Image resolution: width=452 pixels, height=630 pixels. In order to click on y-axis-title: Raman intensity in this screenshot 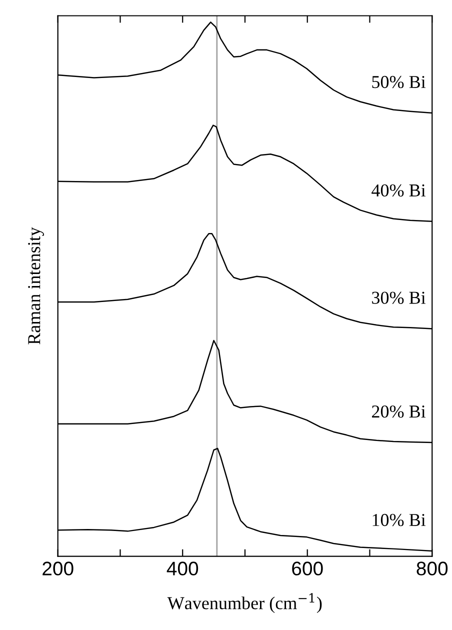, I will do `click(36, 285)`.